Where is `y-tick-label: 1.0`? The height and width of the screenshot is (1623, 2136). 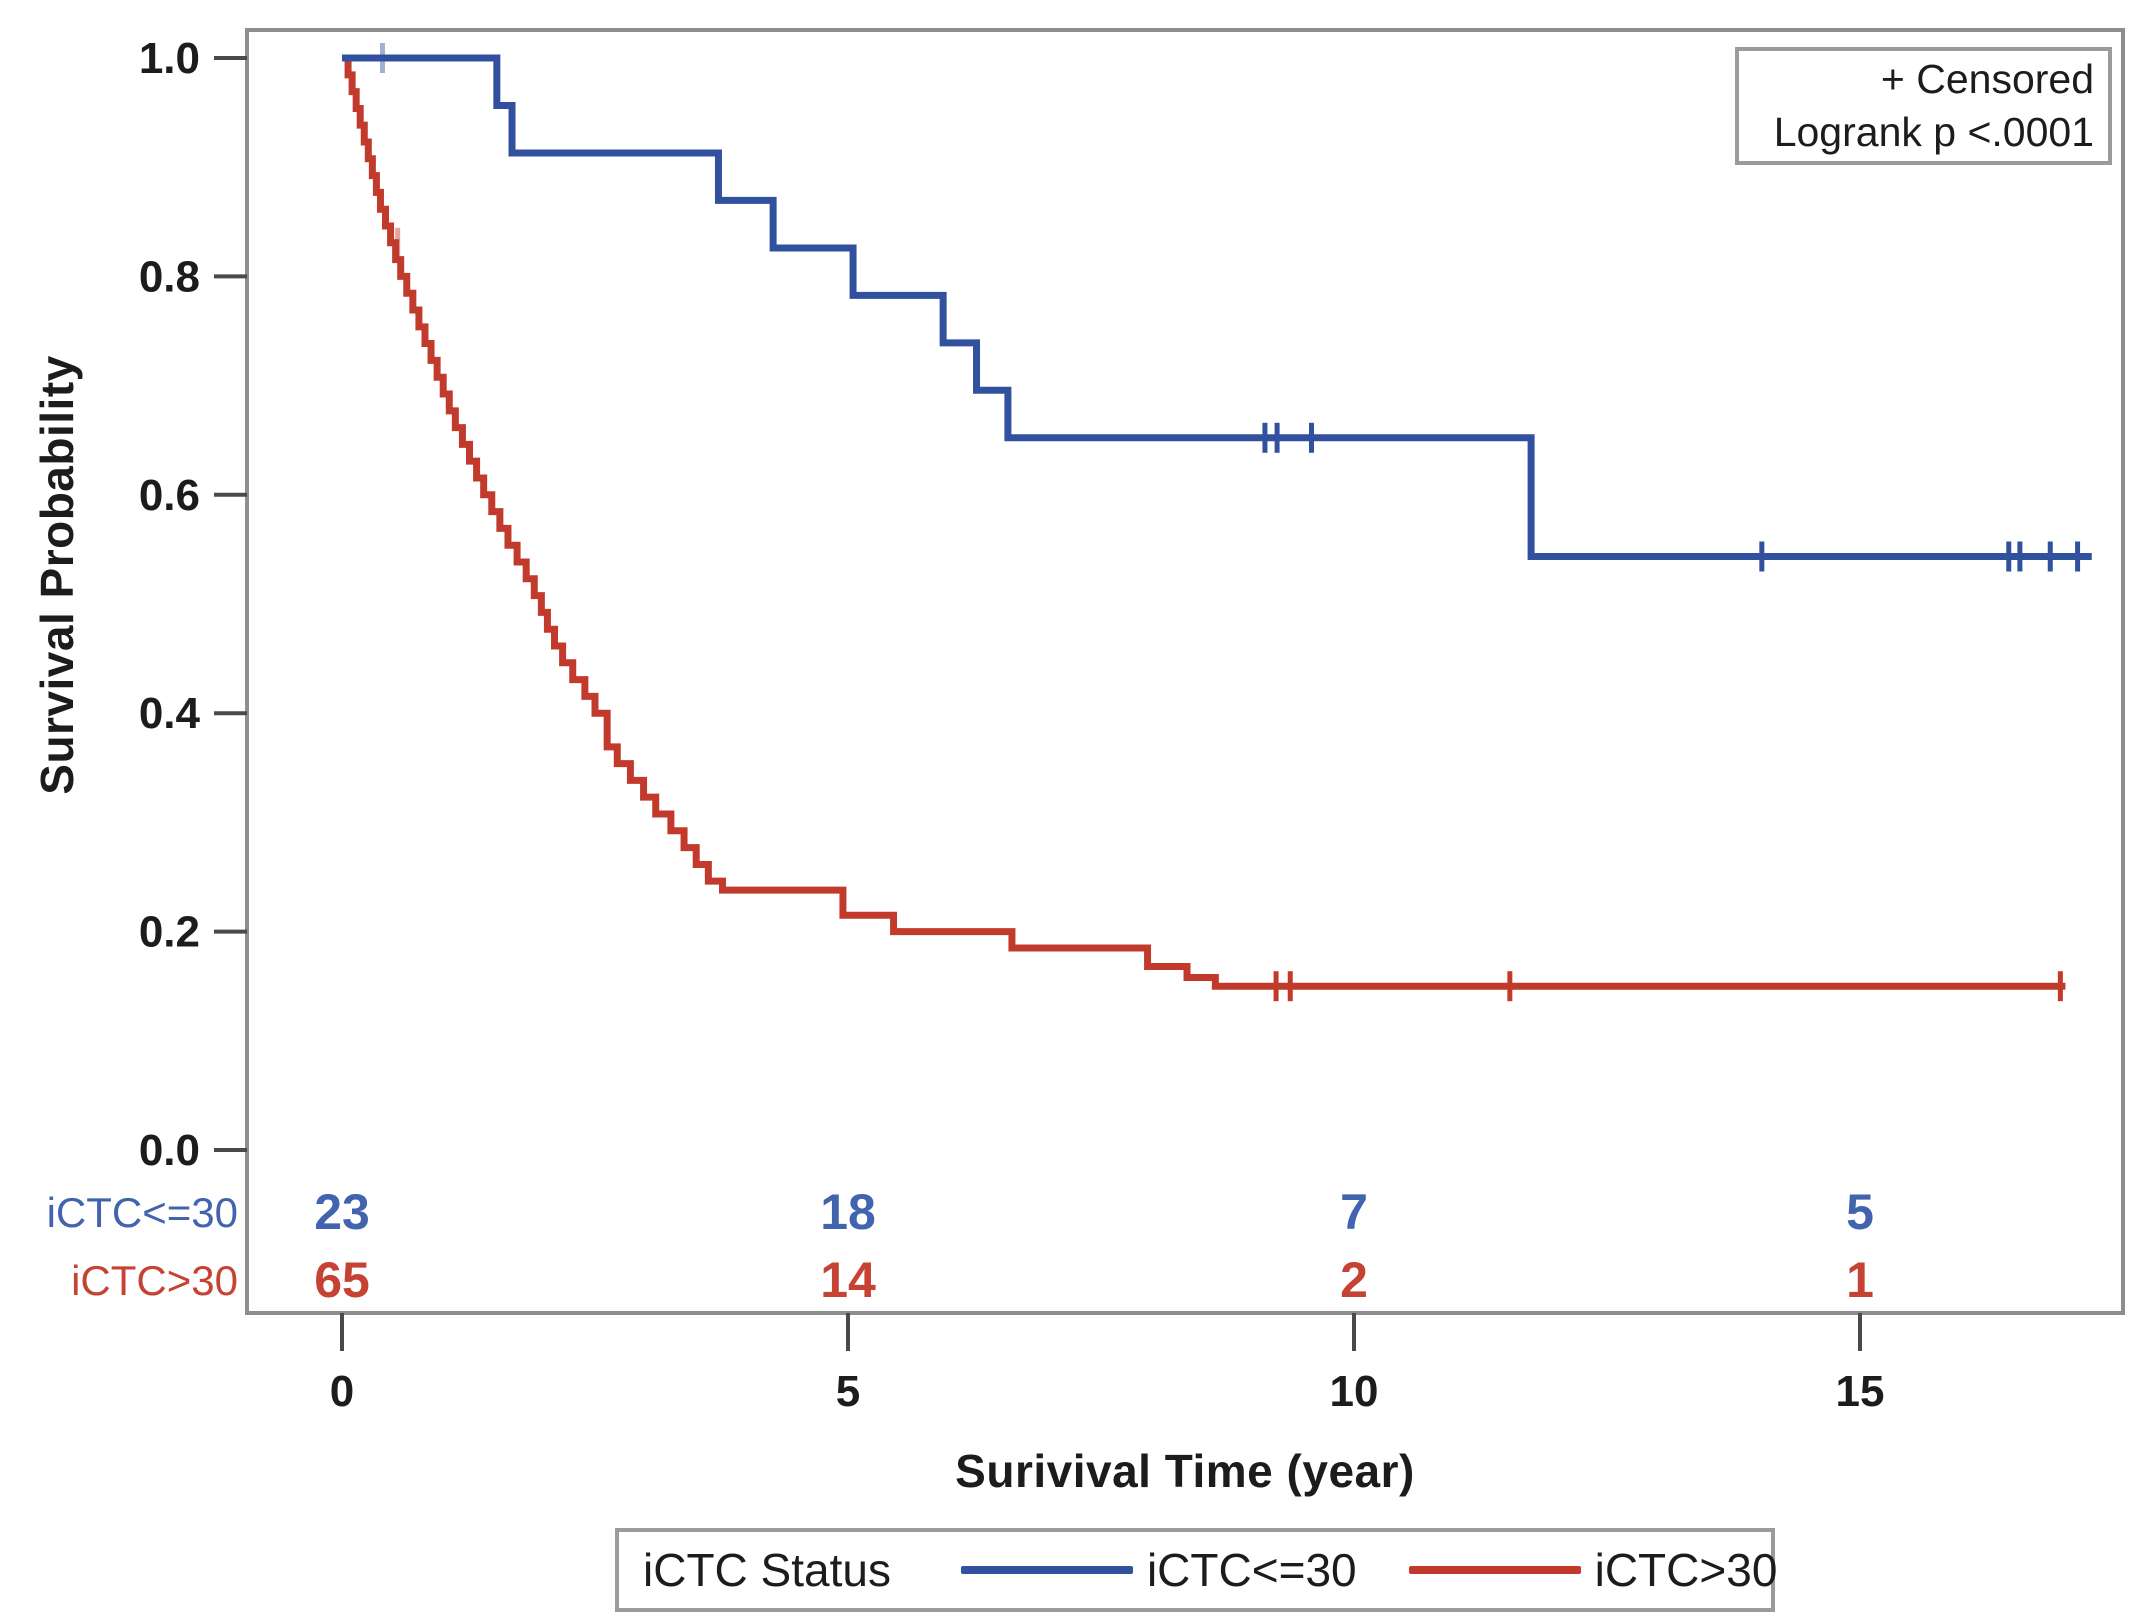
y-tick-label: 1.0 is located at coordinates (169, 58).